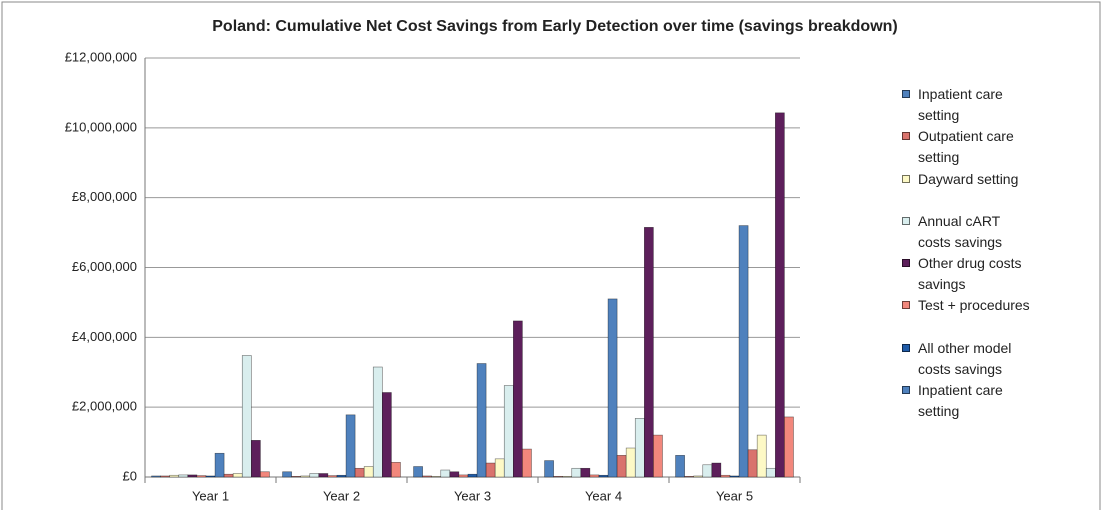  I want to click on legend-item: All other model costs savings, so click(967, 359).